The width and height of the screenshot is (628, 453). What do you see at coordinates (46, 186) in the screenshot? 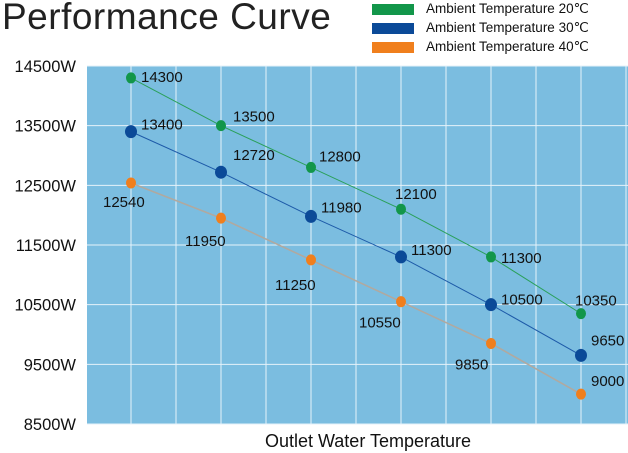
I see `y-tick-label: 12500W` at bounding box center [46, 186].